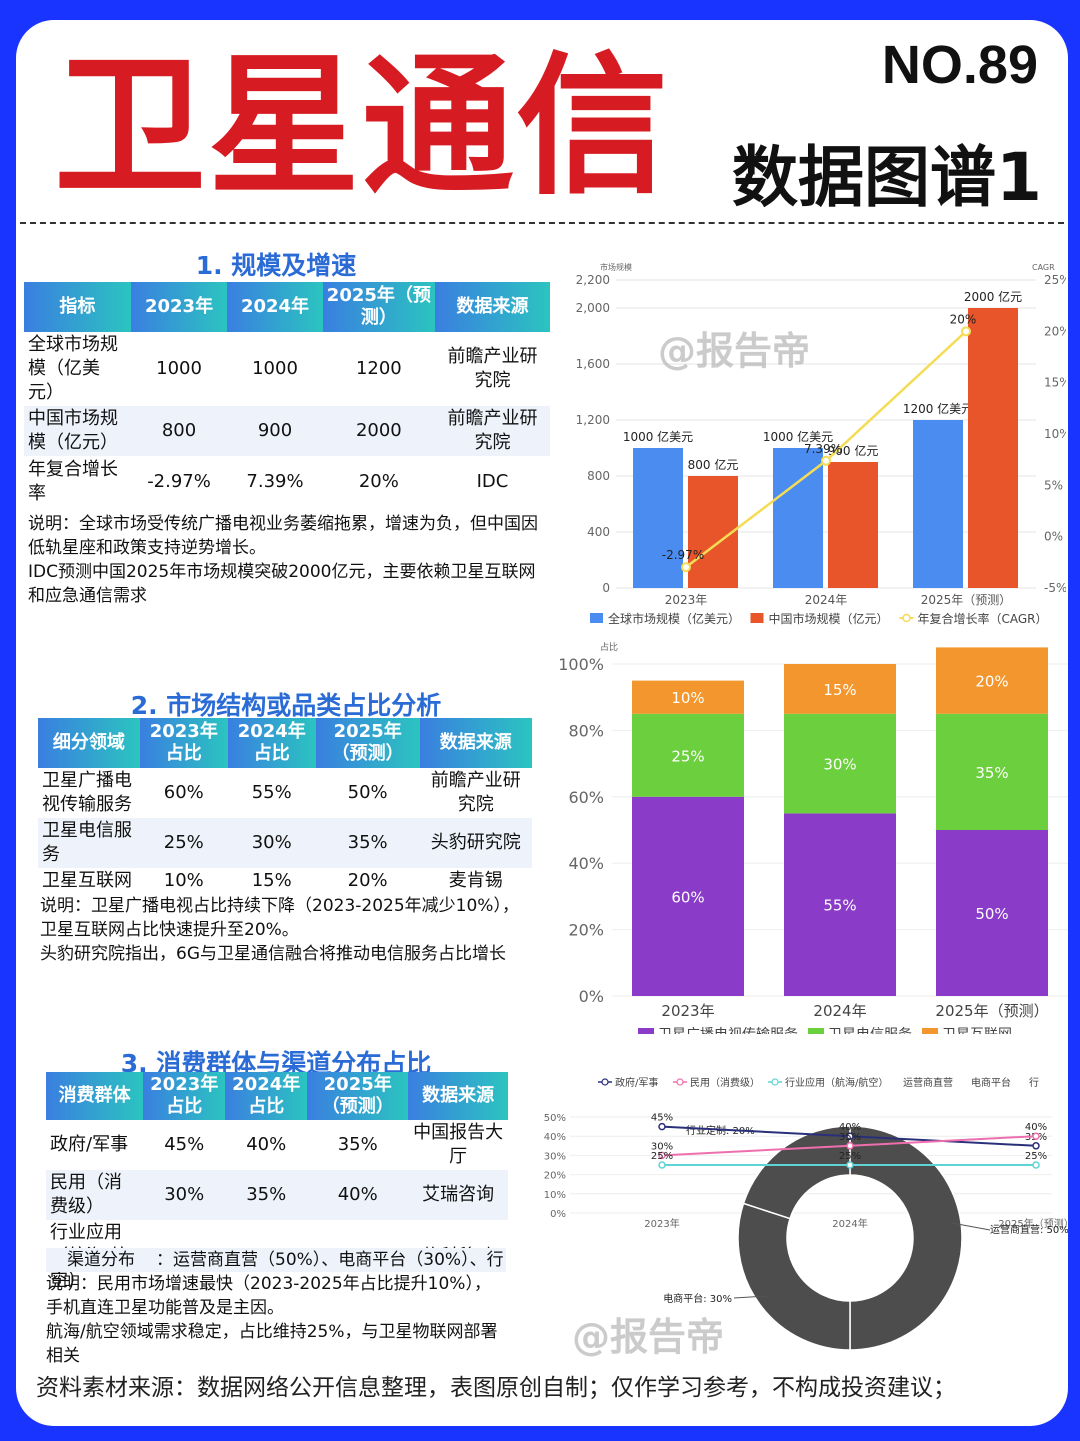  Describe the element at coordinates (662, 1146) in the screenshot. I see `series-data-label: 30%` at that location.